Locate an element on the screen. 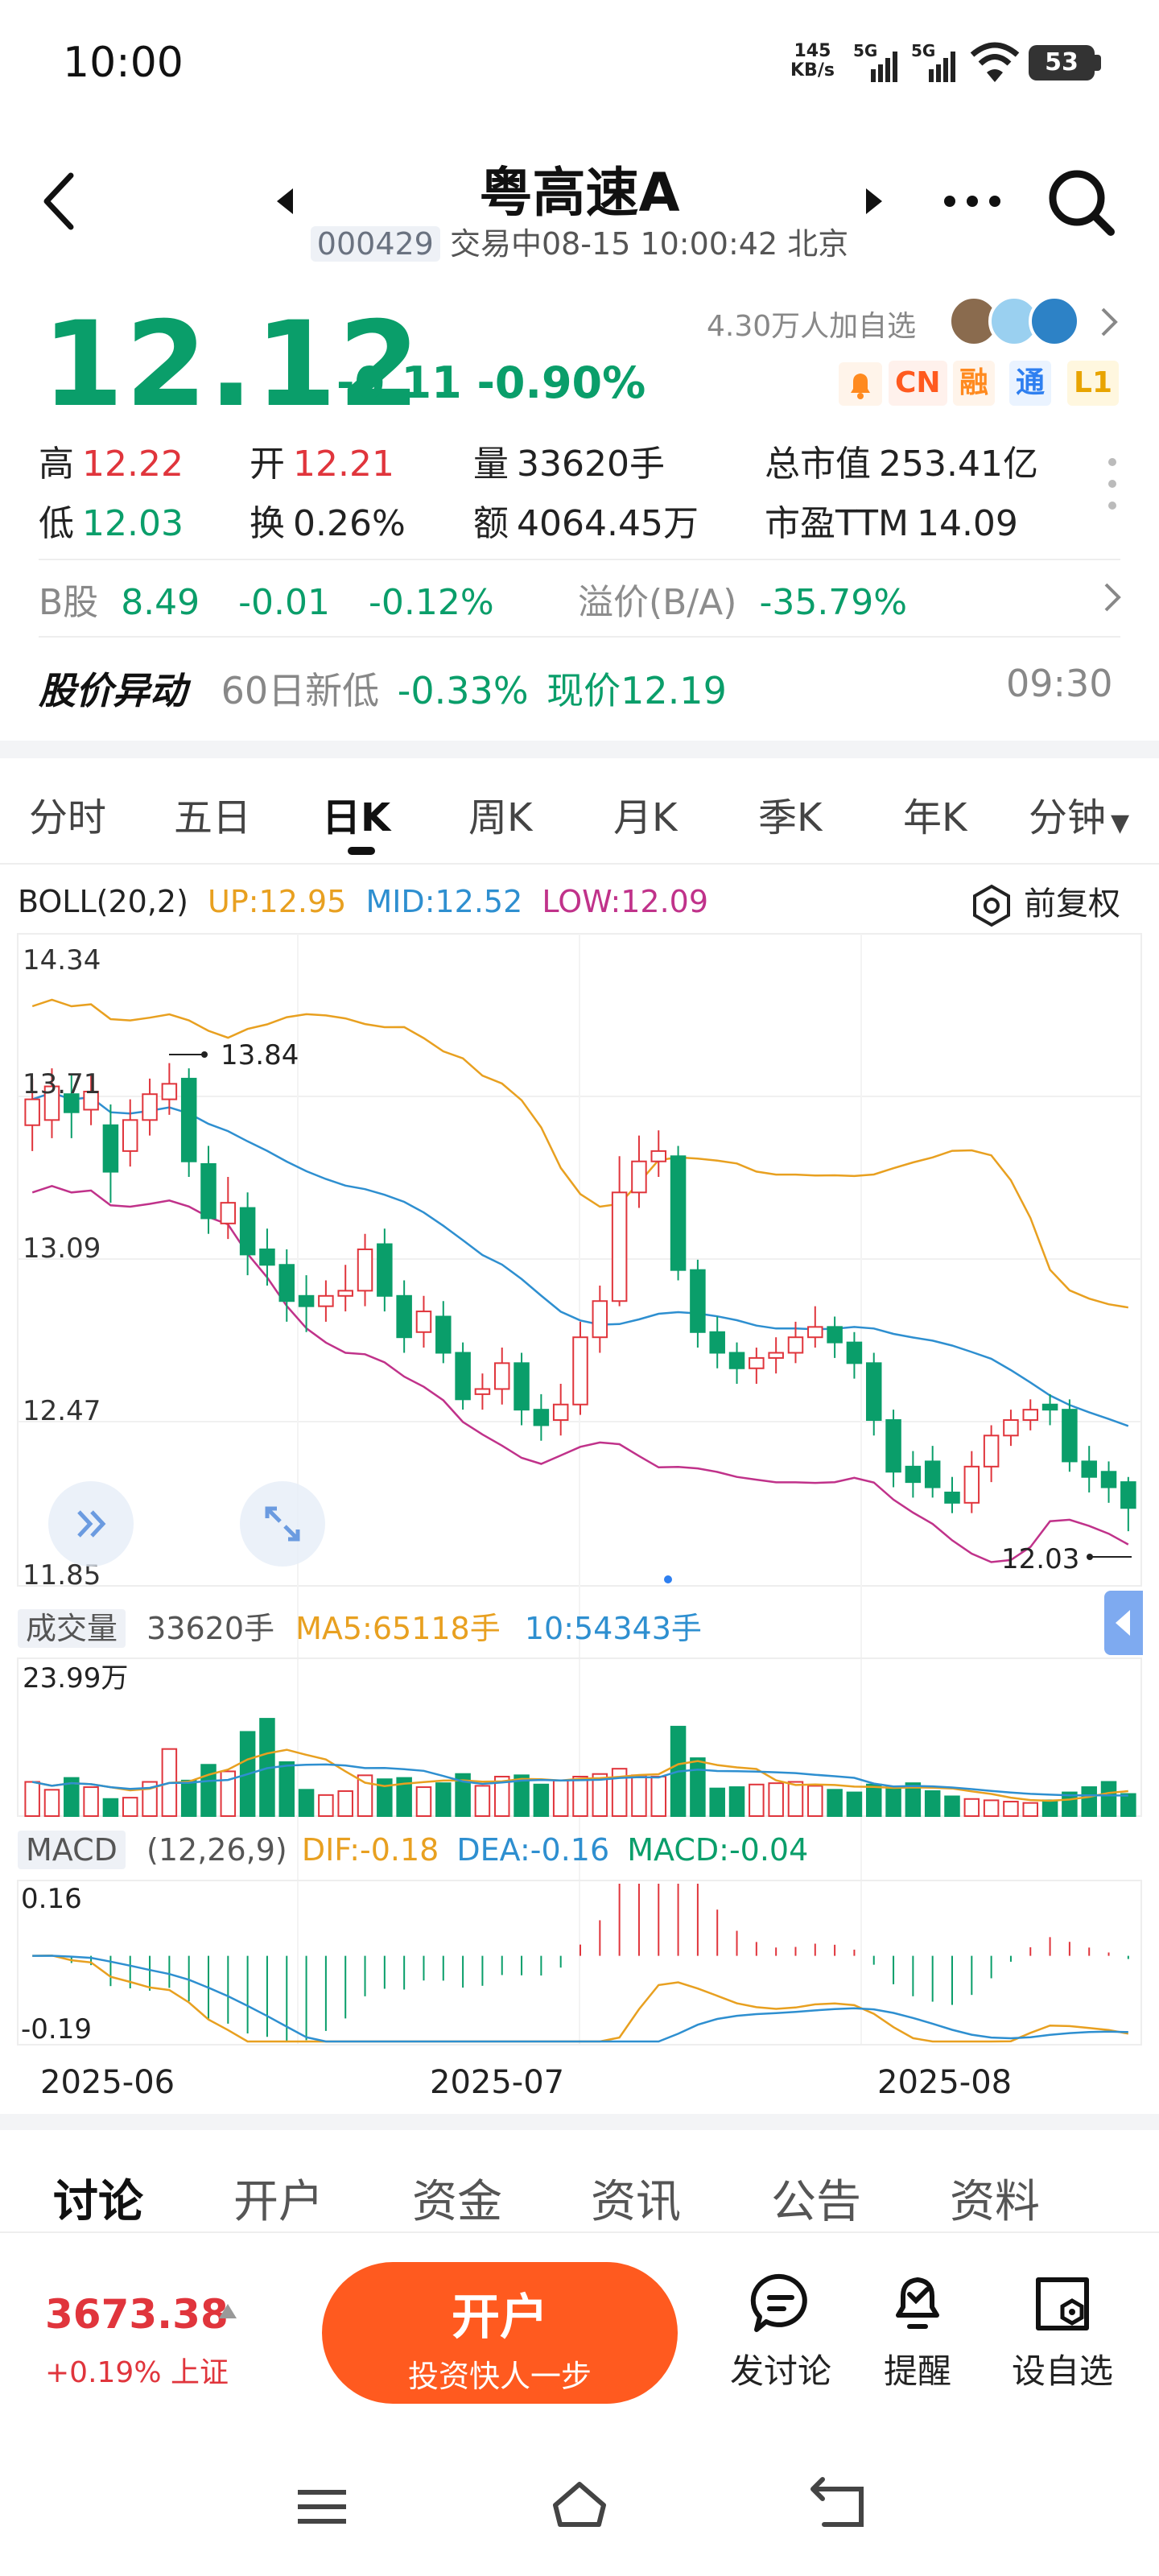 This screenshot has height=2576, width=1159. tab-funds: 资金 is located at coordinates (457, 2202).